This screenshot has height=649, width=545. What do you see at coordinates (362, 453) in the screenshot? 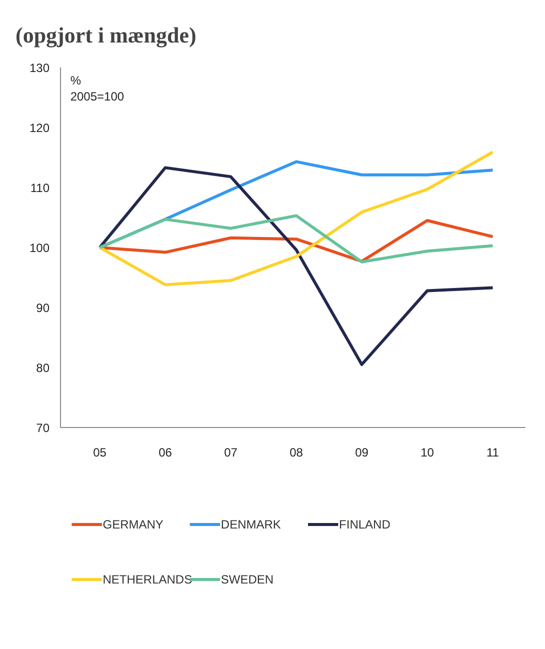
I see `x-tick-label: 09` at bounding box center [362, 453].